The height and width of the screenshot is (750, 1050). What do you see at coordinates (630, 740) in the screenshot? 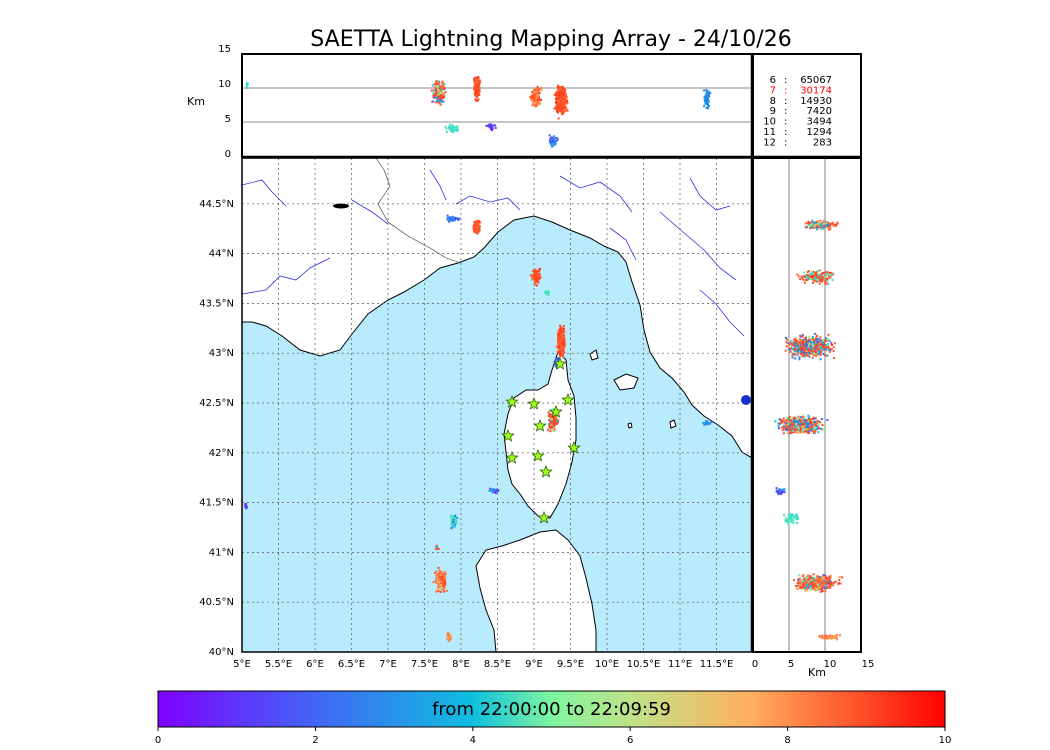
I see `colorbar-tick: 6` at bounding box center [630, 740].